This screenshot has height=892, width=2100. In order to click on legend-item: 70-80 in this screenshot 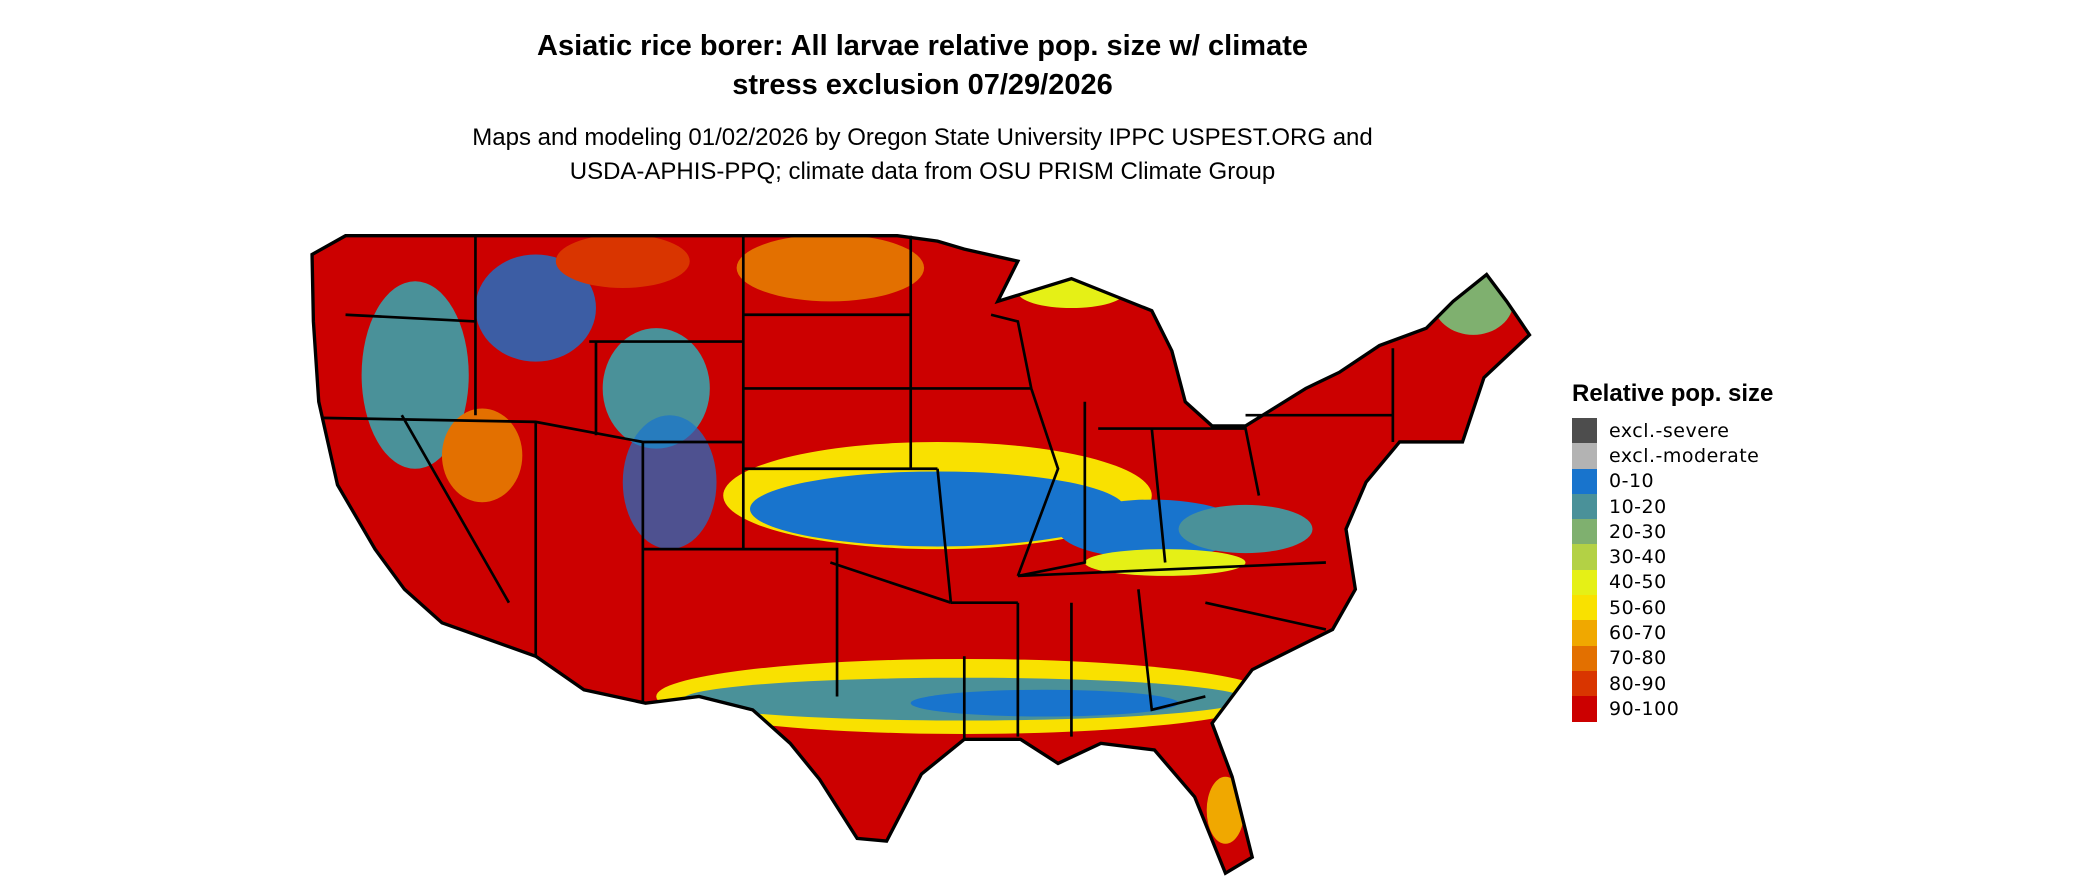, I will do `click(1672, 658)`.